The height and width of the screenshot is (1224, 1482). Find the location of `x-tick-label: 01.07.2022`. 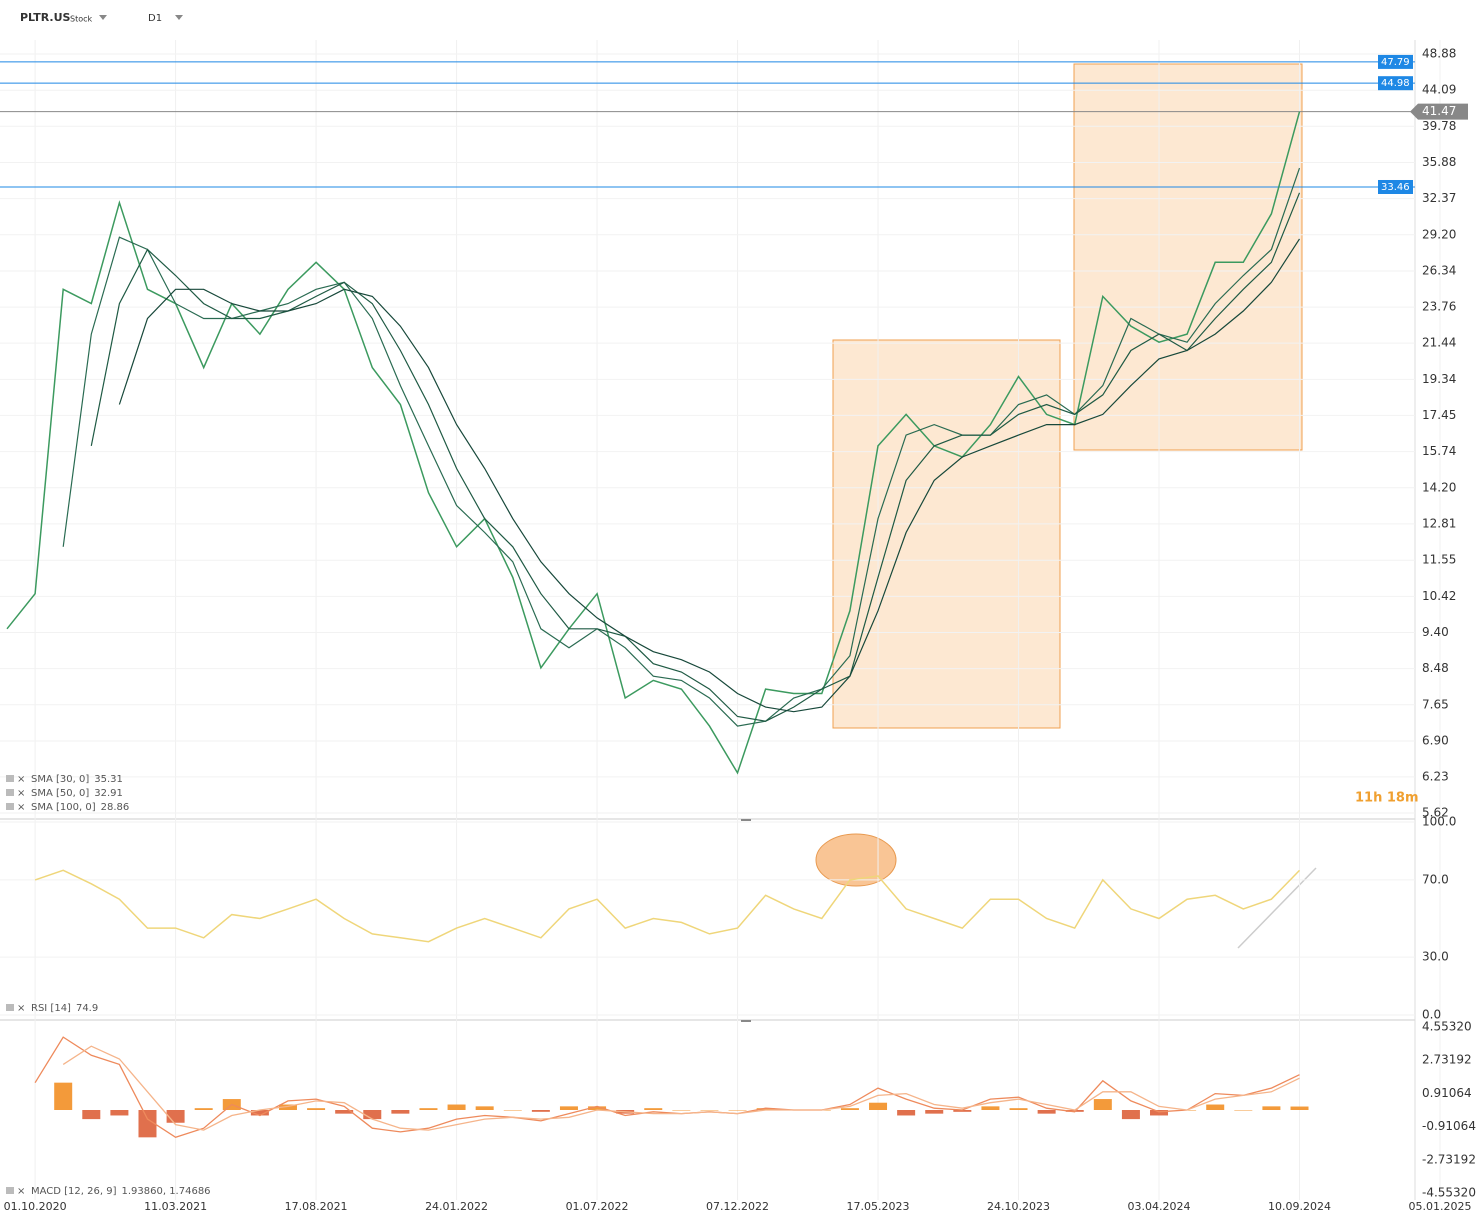

x-tick-label: 01.07.2022 is located at coordinates (597, 1206).